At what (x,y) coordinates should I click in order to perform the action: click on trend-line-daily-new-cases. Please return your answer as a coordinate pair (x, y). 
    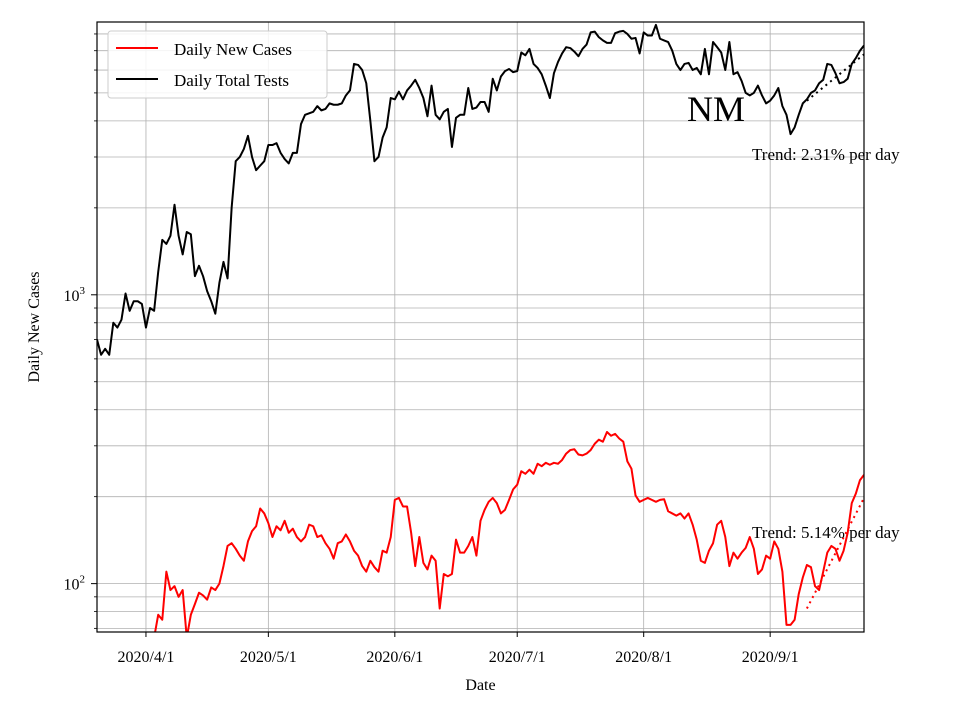
    Looking at the image, I should click on (834, 553).